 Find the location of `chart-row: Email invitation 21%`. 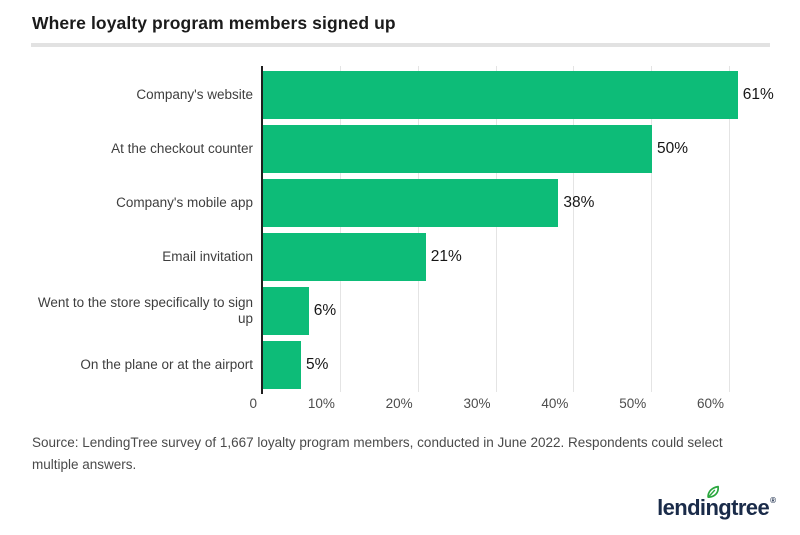

chart-row: Email invitation 21% is located at coordinates (400, 257).